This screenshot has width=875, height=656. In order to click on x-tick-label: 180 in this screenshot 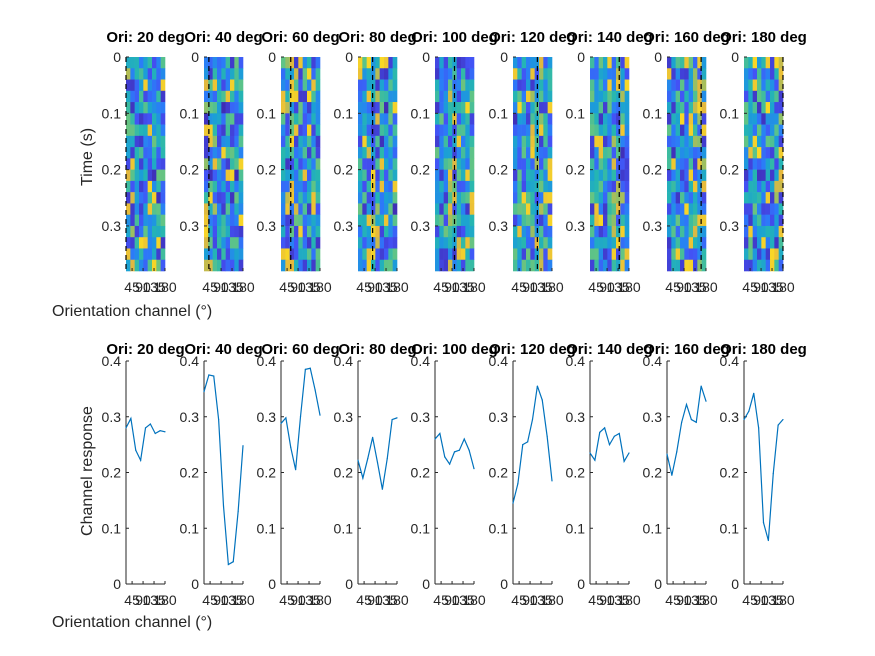, I will do `click(243, 287)`.